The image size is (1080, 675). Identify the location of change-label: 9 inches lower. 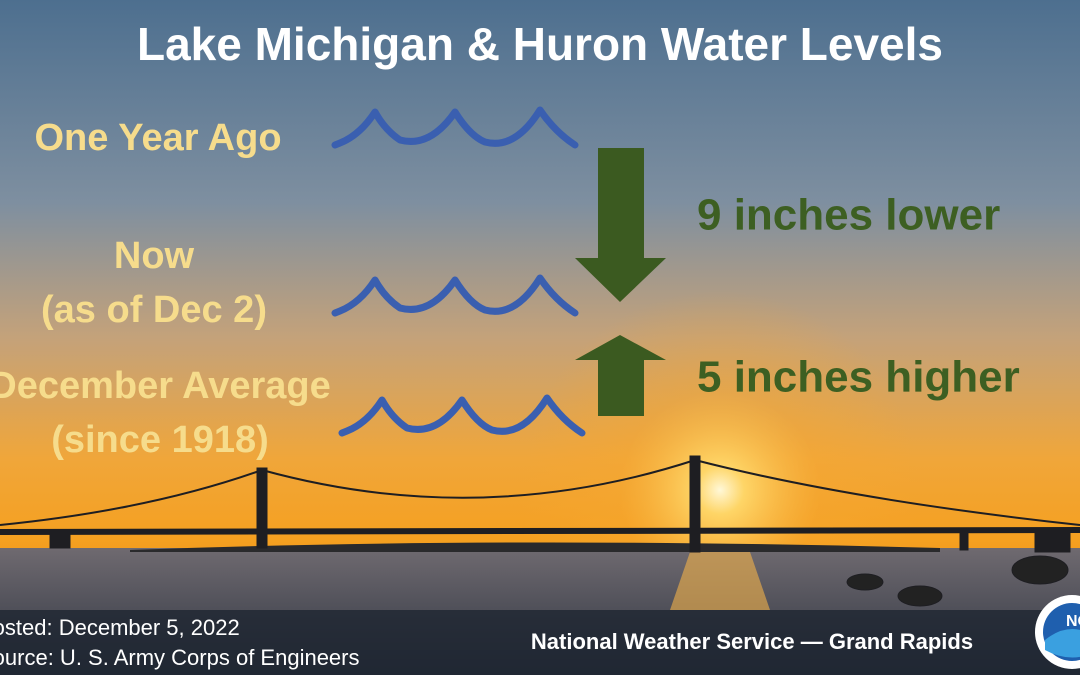
(848, 215).